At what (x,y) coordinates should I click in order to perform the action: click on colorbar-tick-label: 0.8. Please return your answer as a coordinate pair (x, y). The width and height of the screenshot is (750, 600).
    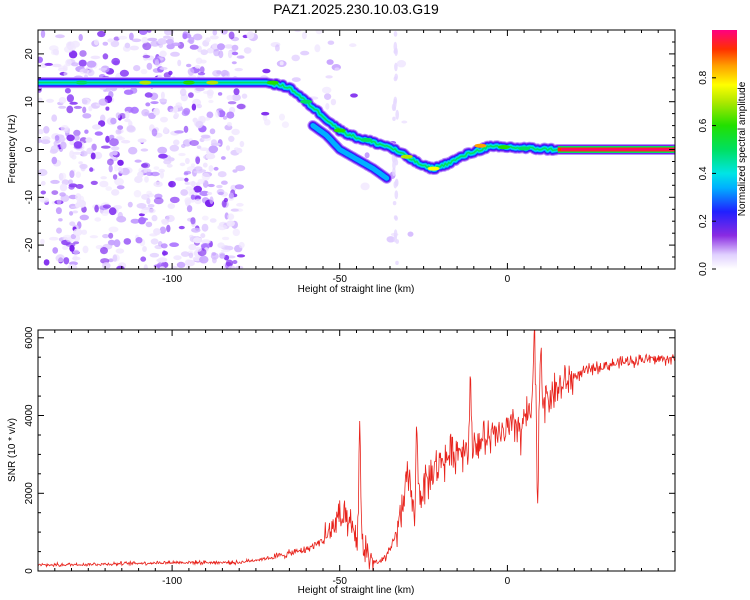
    Looking at the image, I should click on (703, 77).